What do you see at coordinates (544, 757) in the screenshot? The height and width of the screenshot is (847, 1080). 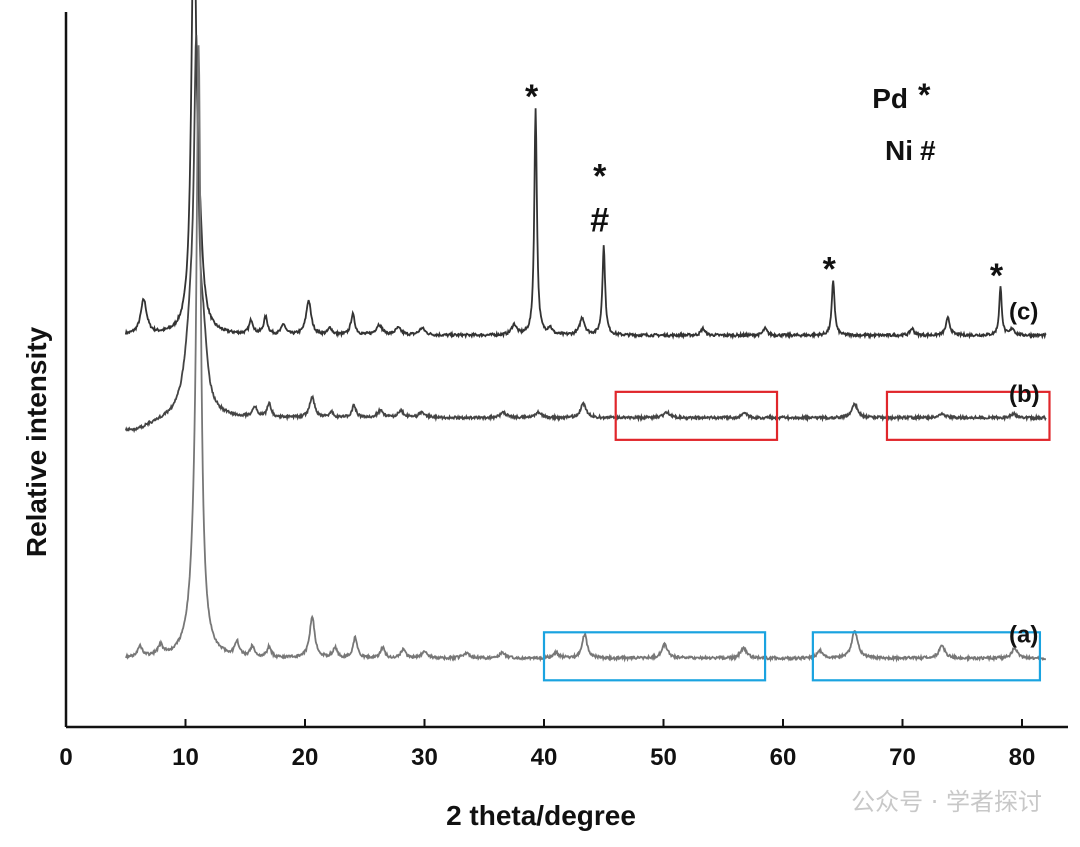 I see `x-tick-label: 40` at bounding box center [544, 757].